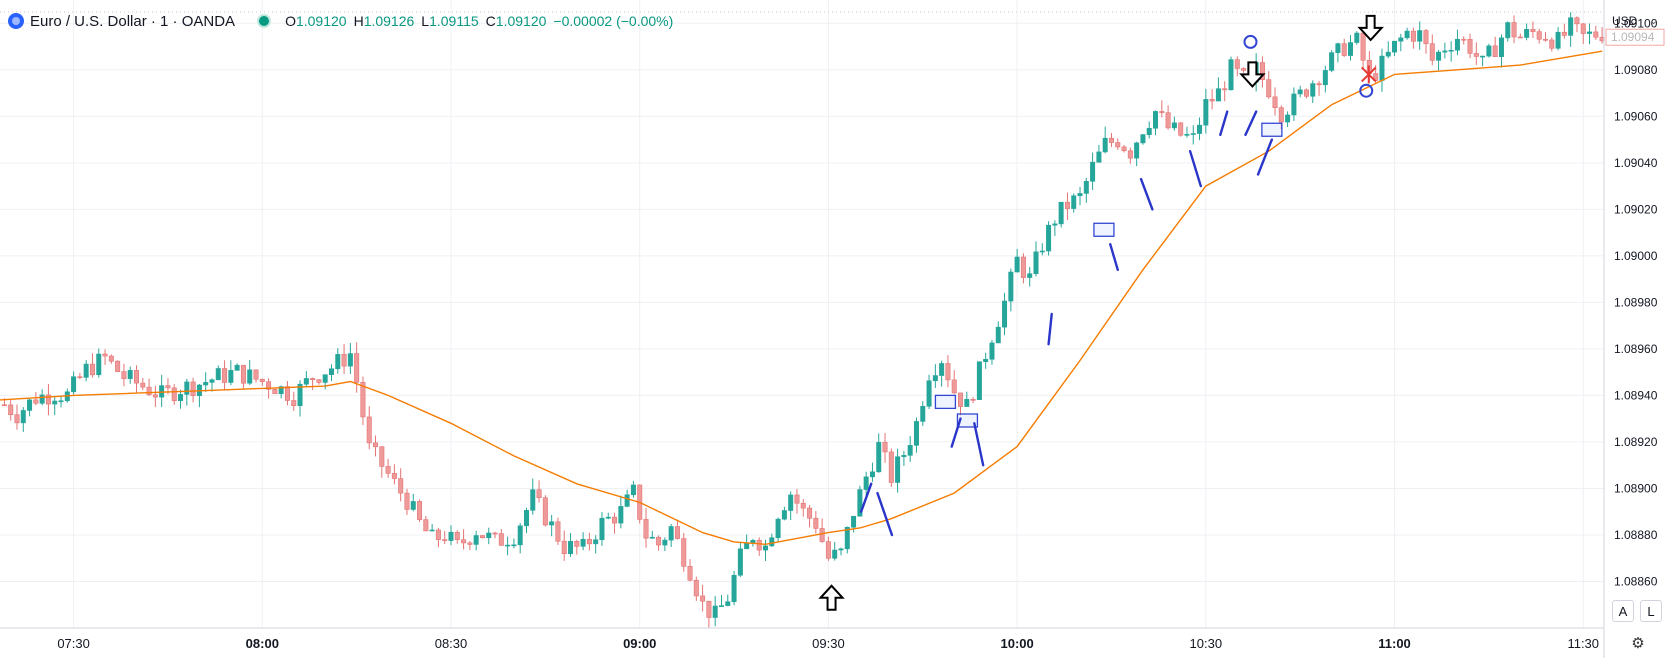  Describe the element at coordinates (133, 21) in the screenshot. I see `symbol-title: Euro / U.S. Dollar · 1 · OANDA` at that location.